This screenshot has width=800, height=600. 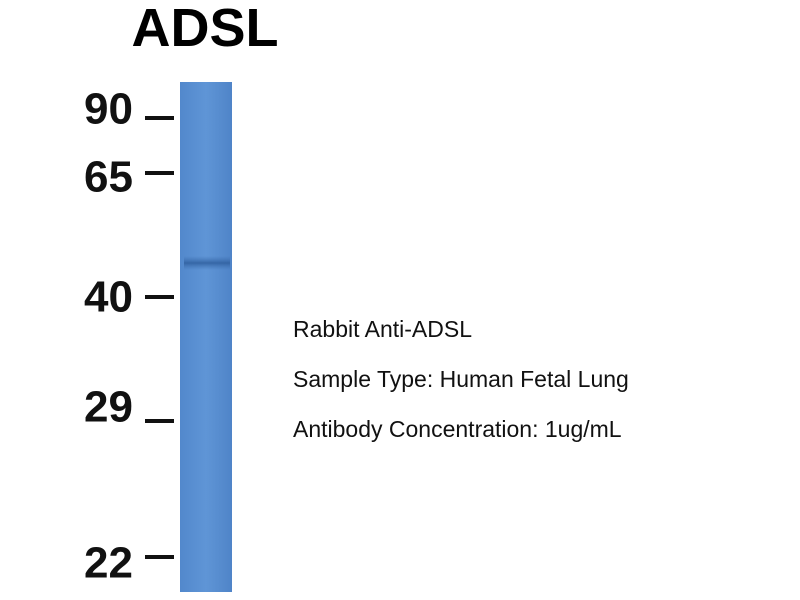 What do you see at coordinates (382, 329) in the screenshot?
I see `annotation: Rabbit Anti-ADSL` at bounding box center [382, 329].